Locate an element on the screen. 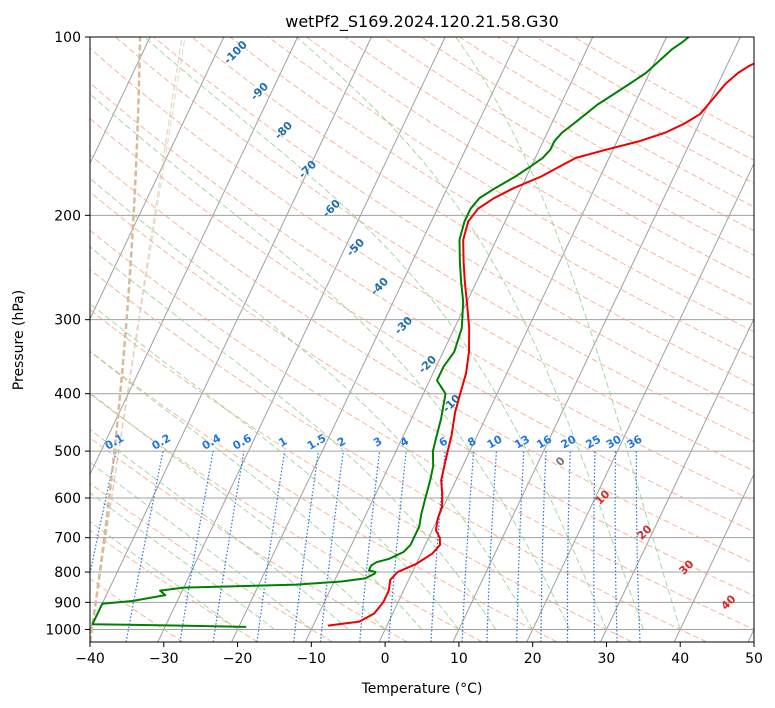  y-axis-label: Pressure (hPa) is located at coordinates (19, 340).